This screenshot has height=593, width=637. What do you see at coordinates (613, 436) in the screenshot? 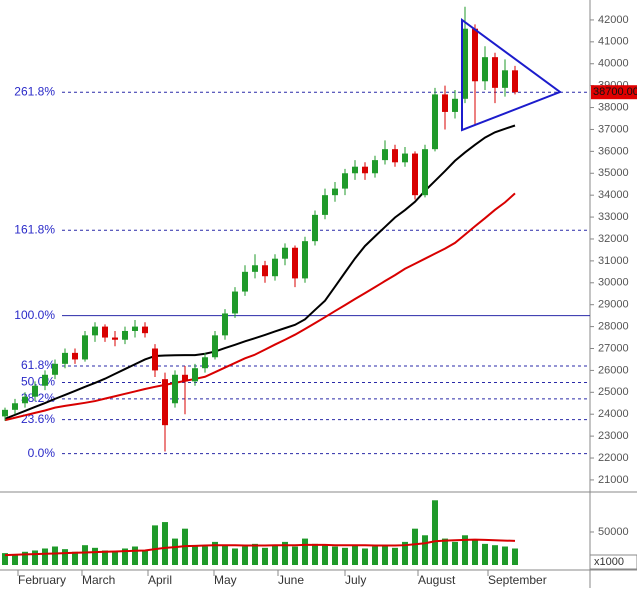
I see `y-tick-label: 23000` at bounding box center [613, 436].